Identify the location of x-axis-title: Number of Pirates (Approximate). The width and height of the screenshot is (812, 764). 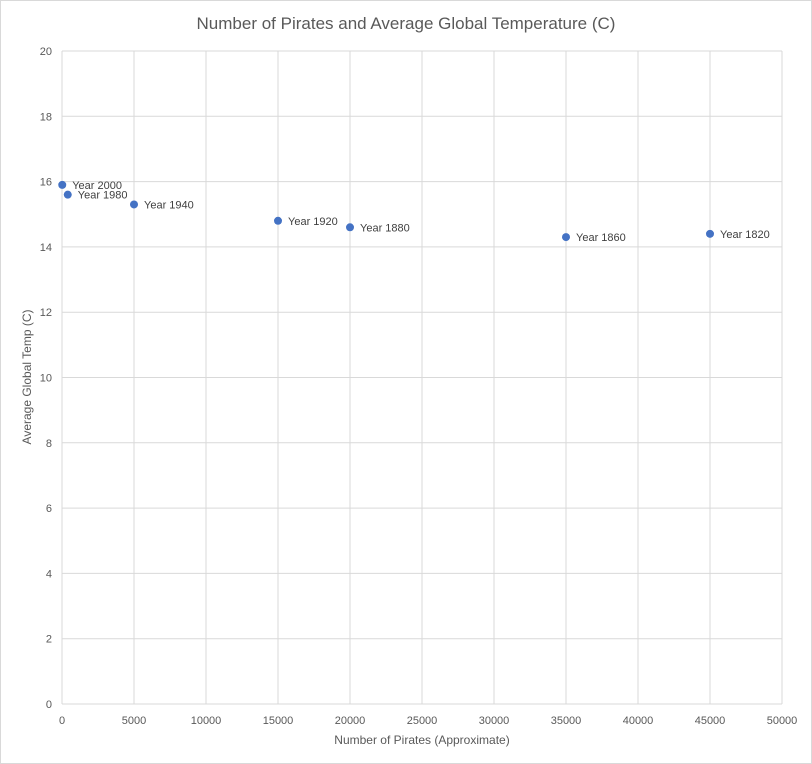
(421, 740).